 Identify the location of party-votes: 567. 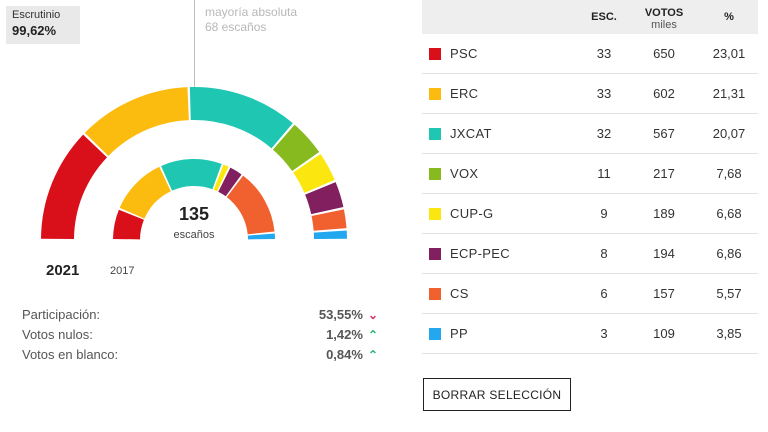
(664, 133).